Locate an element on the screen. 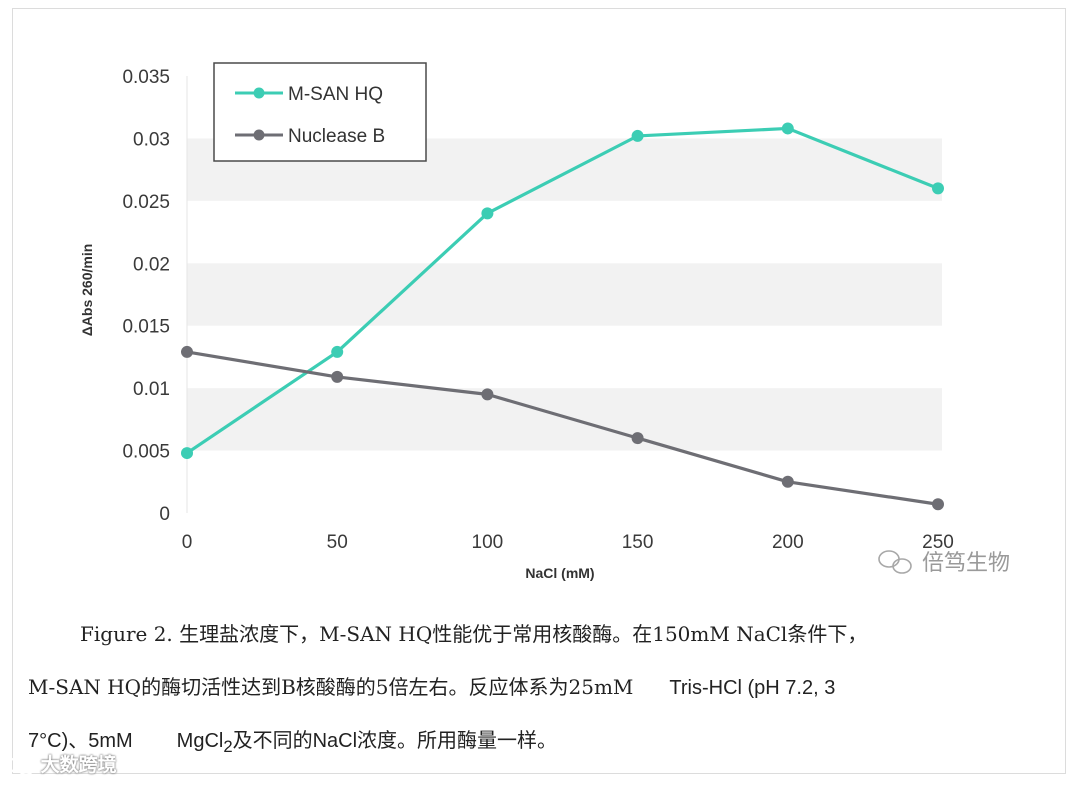 This screenshot has height=786, width=1080. x-tick-label: 50 is located at coordinates (337, 542).